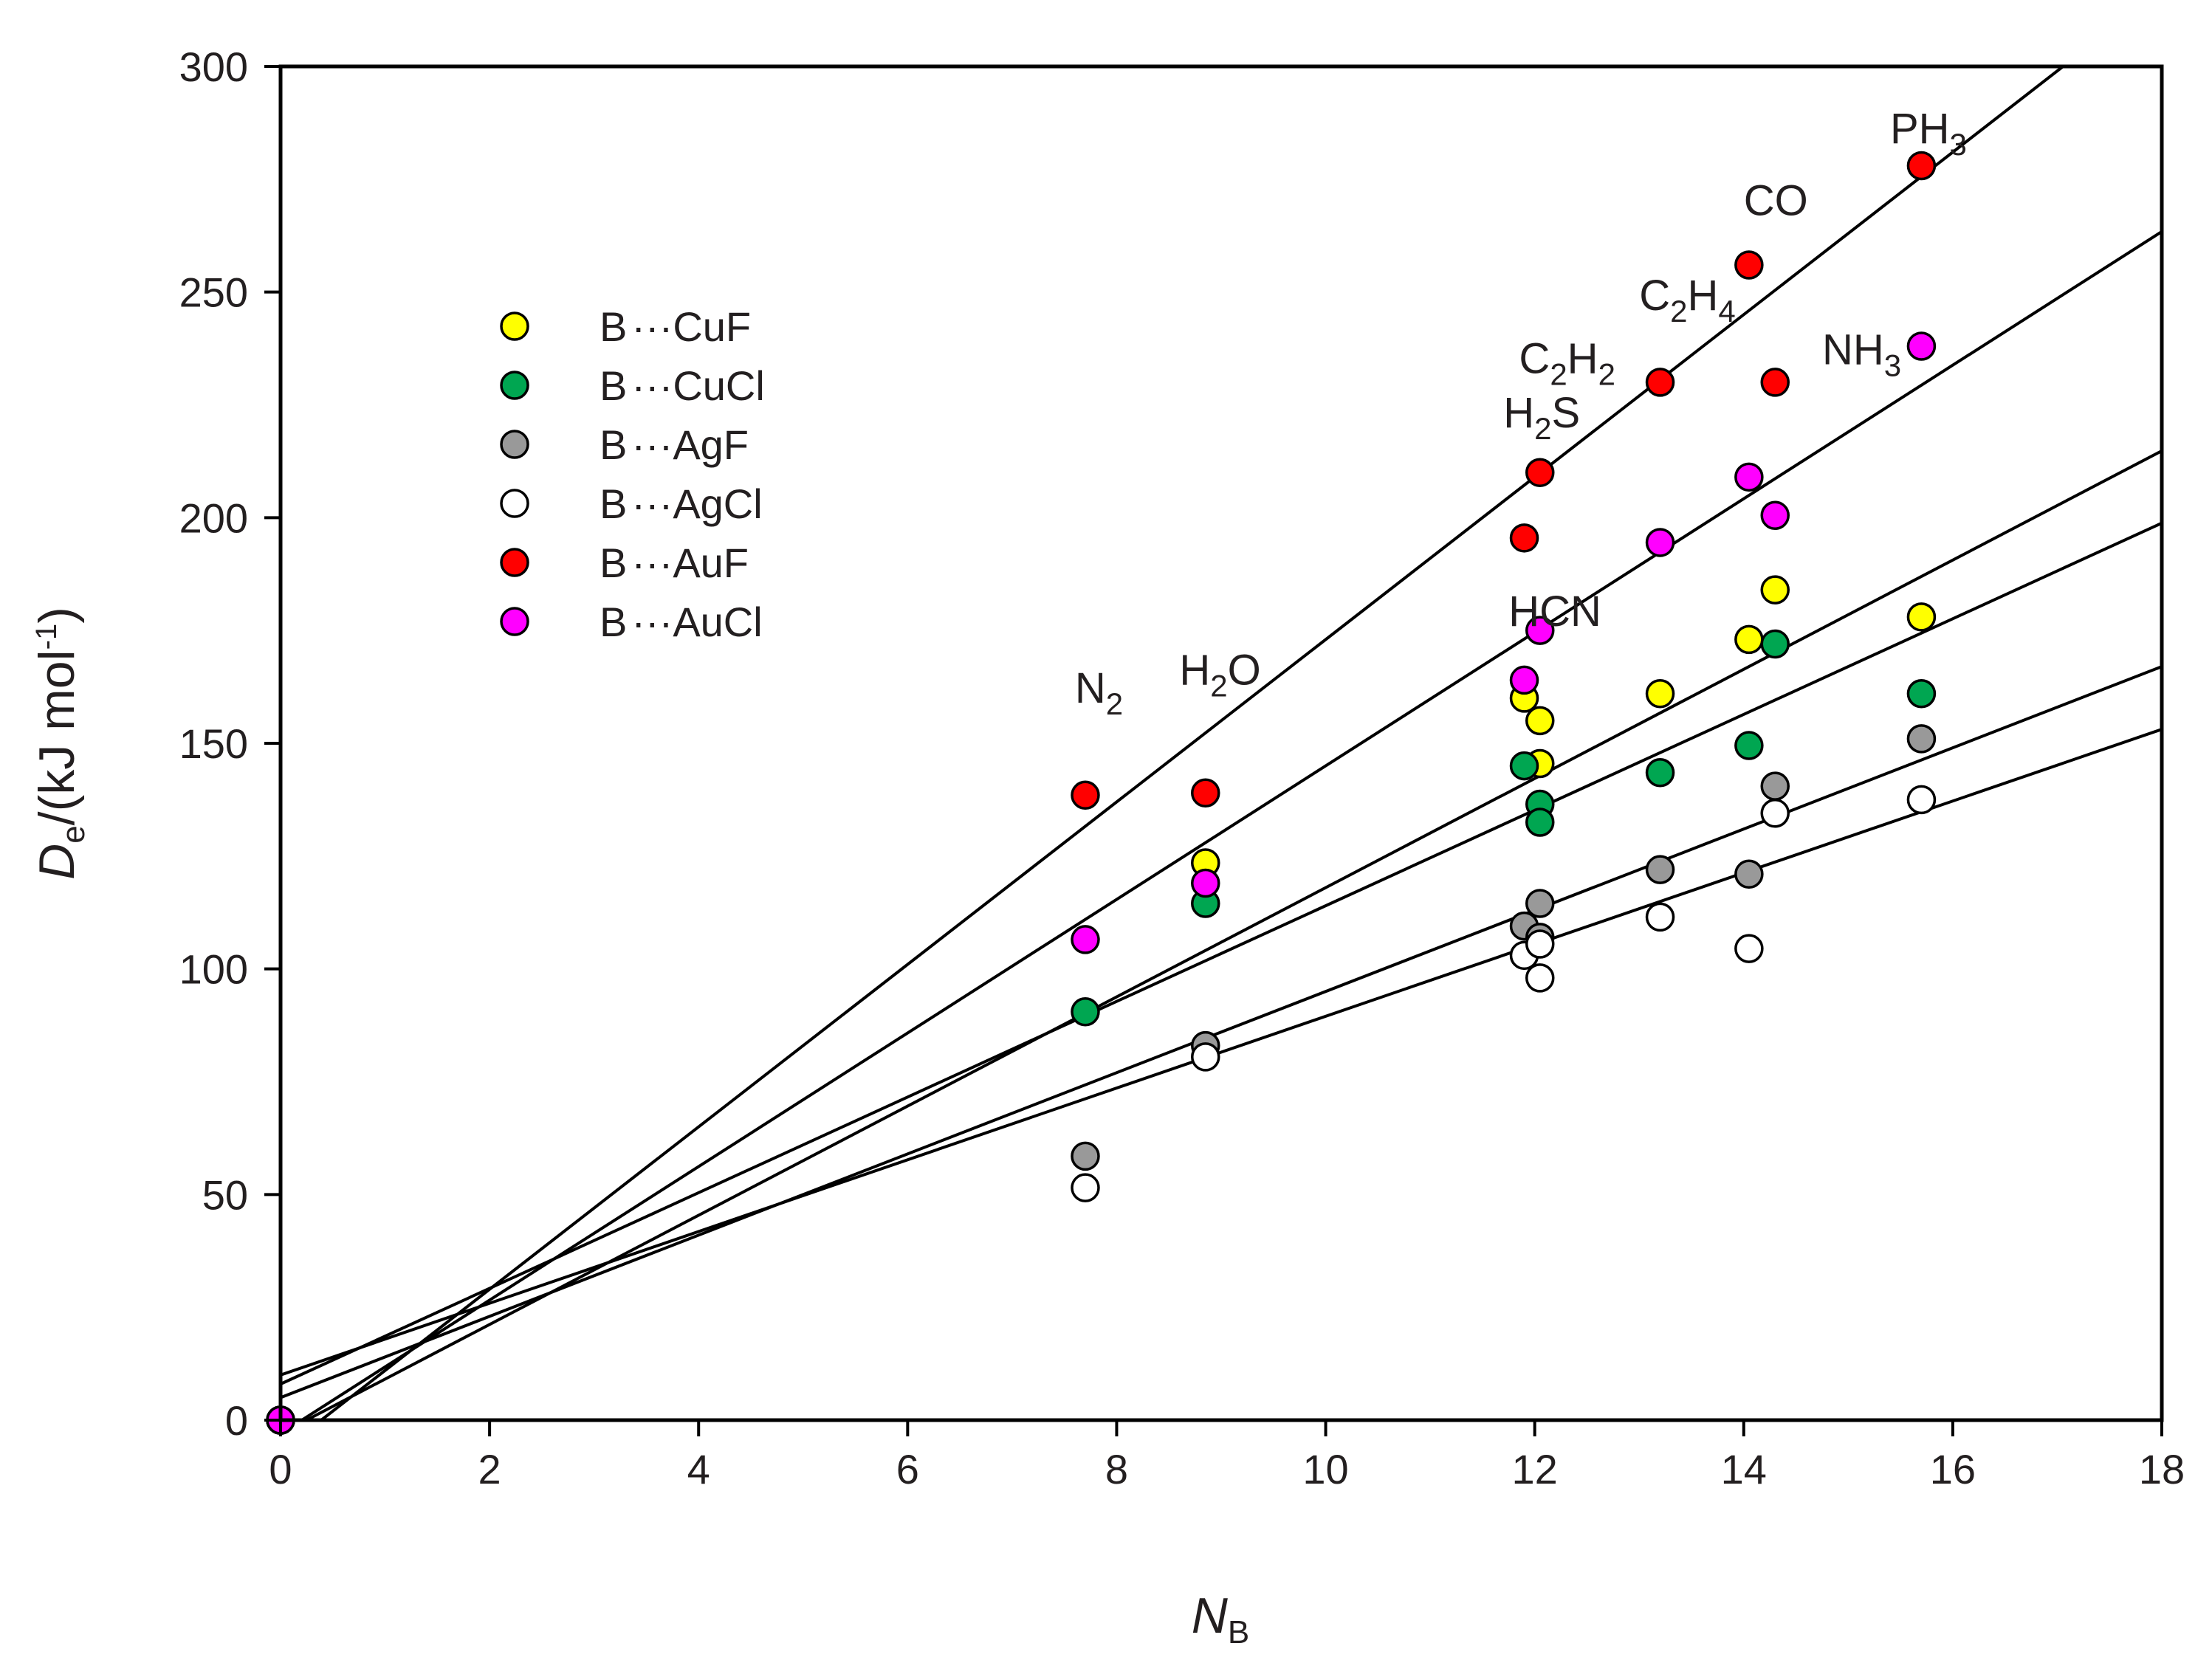 Image resolution: width=2212 pixels, height=1677 pixels. What do you see at coordinates (1116, 1469) in the screenshot?
I see `x-tick-label: 8` at bounding box center [1116, 1469].